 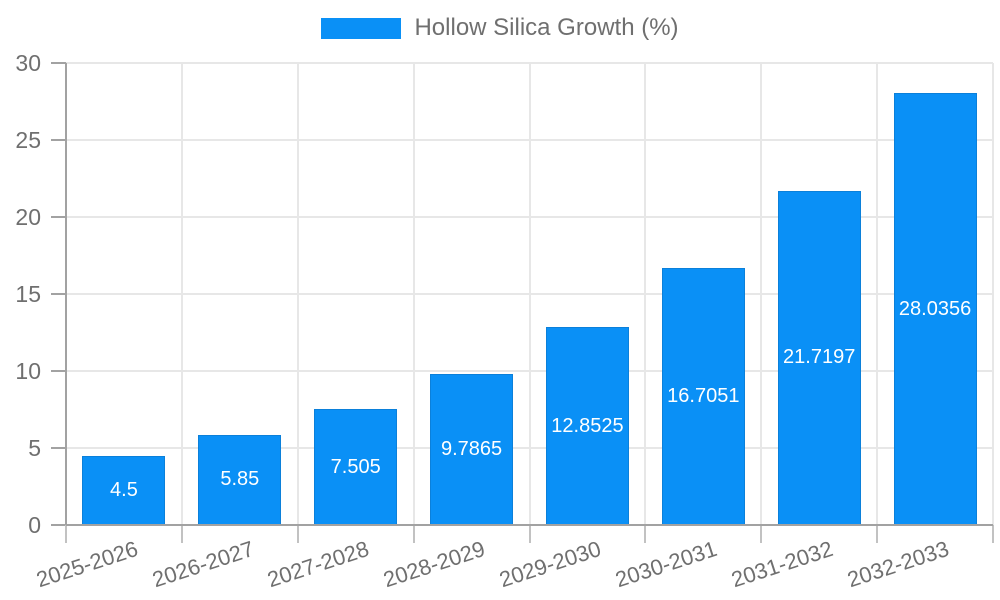 What do you see at coordinates (666, 564) in the screenshot?
I see `x-tick-label: 2030-2031` at bounding box center [666, 564].